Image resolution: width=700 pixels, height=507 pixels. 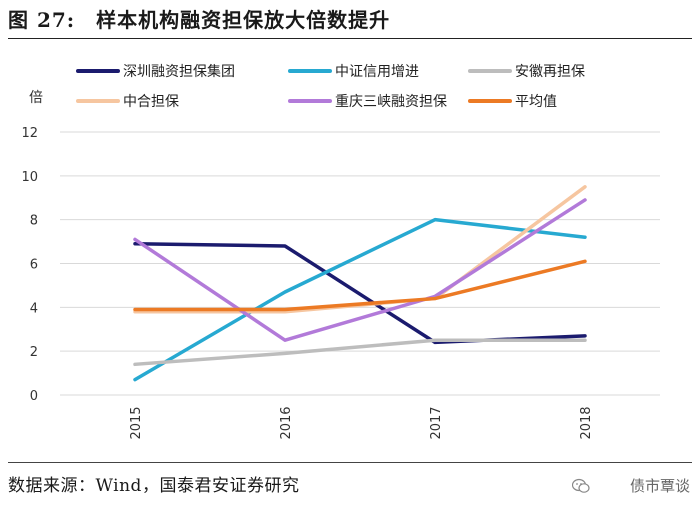 What do you see at coordinates (436, 422) in the screenshot?
I see `x-tick-label: 2017` at bounding box center [436, 422].